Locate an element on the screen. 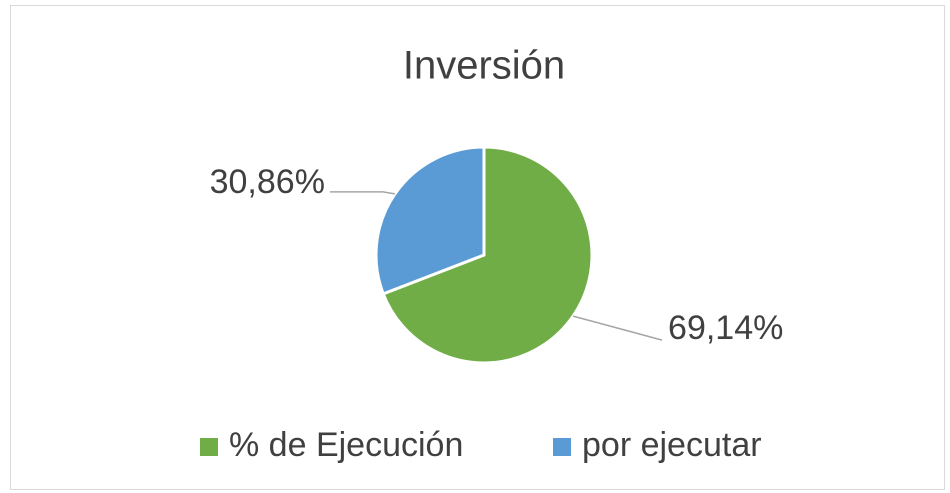 The height and width of the screenshot is (493, 950). data-label: 69,14% is located at coordinates (725, 328).